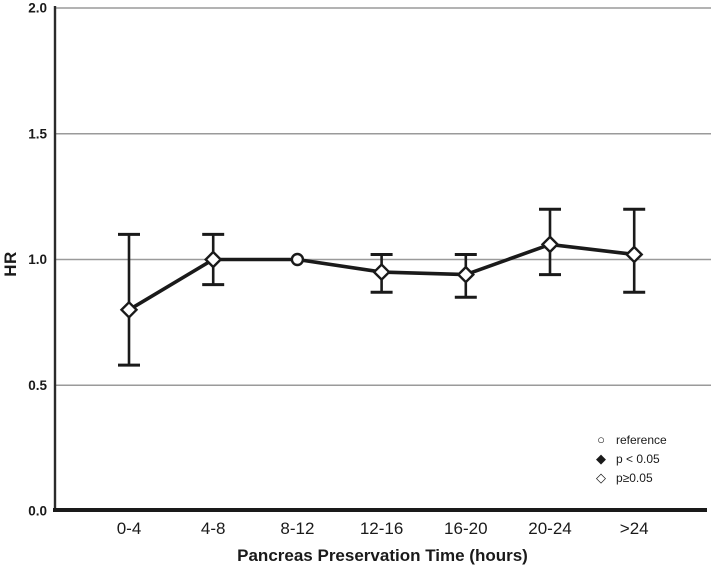 The height and width of the screenshot is (571, 714). Describe the element at coordinates (601, 477) in the screenshot. I see `diamond-open-icon: ◇` at that location.